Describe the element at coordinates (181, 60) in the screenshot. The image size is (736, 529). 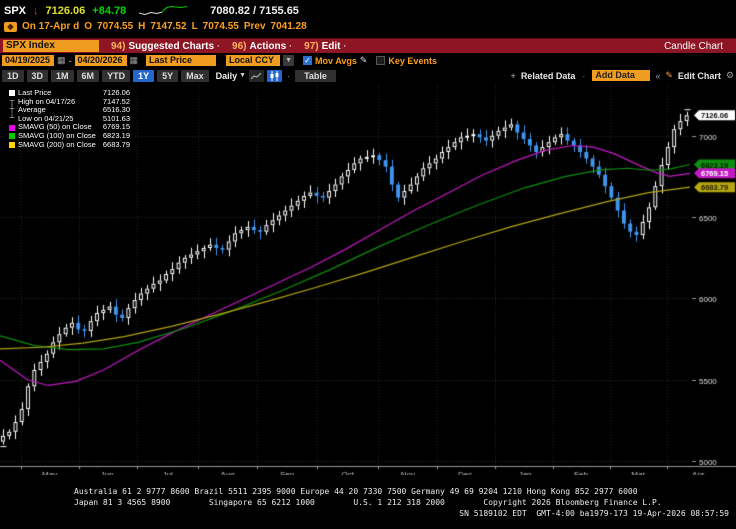
I see `price-field-select: Last Price` at that location.